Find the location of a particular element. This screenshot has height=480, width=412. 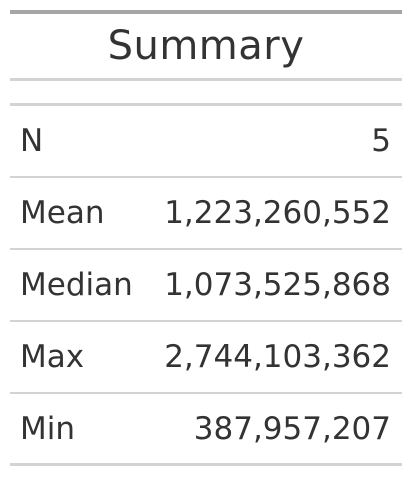

table-row-min: Min 387,957,207 is located at coordinates (206, 430).